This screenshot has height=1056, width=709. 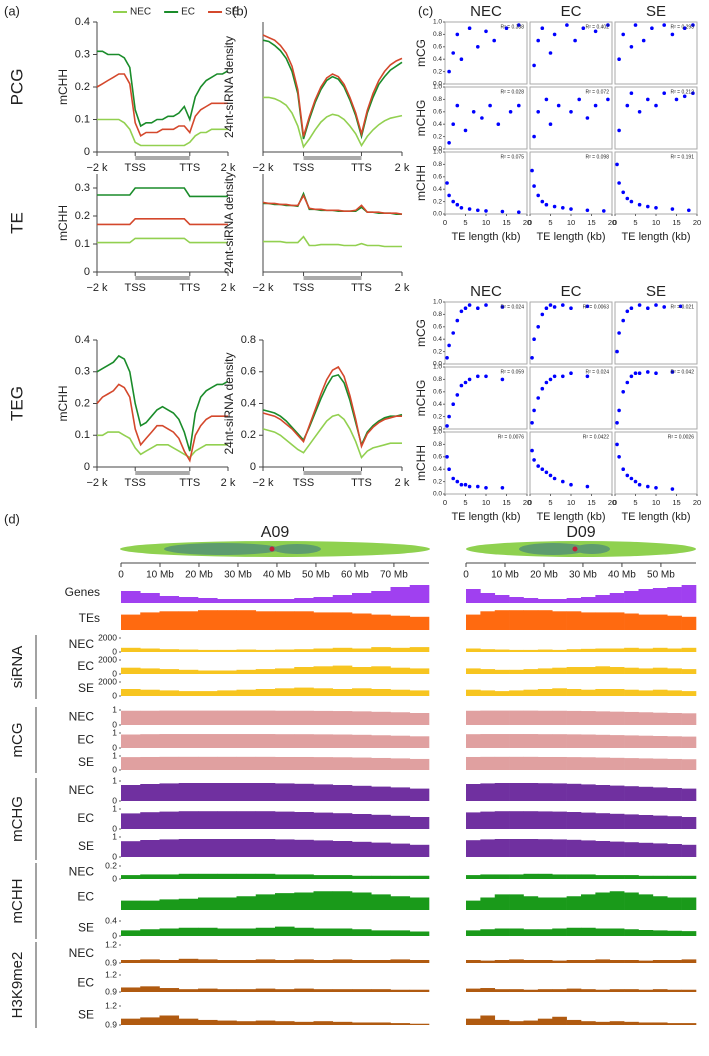 What do you see at coordinates (583, 575) in the screenshot?
I see `x-tick-label: 30 Mb` at bounding box center [583, 575].